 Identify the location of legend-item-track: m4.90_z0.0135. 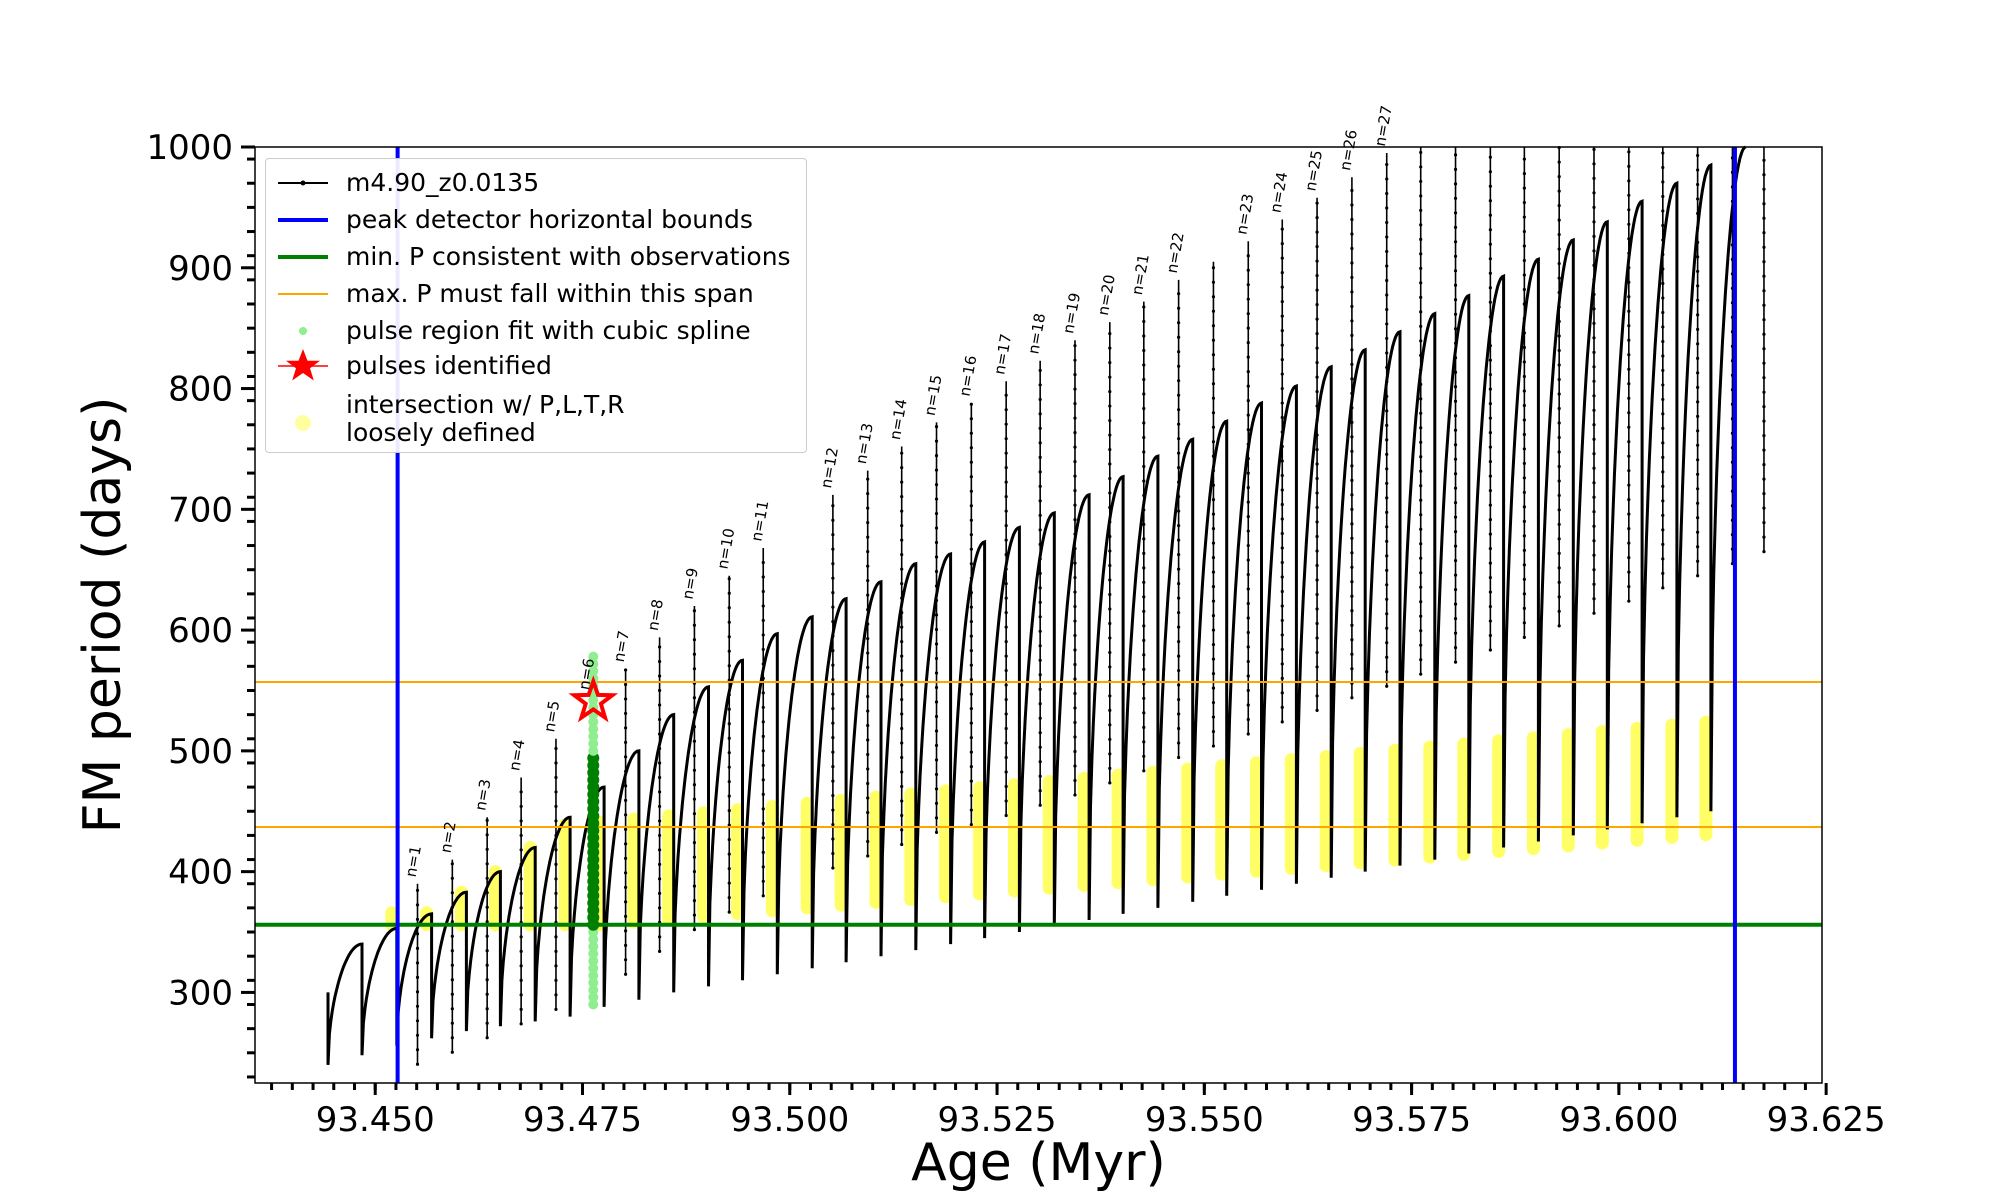
(536, 184).